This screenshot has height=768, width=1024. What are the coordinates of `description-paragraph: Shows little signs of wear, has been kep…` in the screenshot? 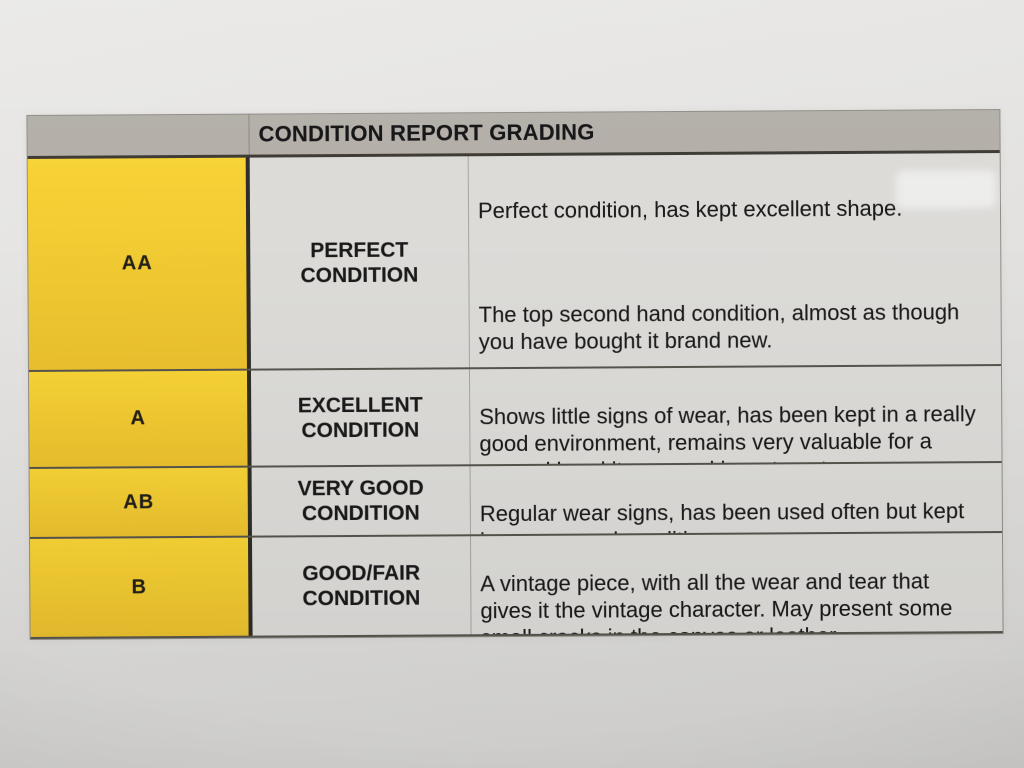 It's located at (727, 432).